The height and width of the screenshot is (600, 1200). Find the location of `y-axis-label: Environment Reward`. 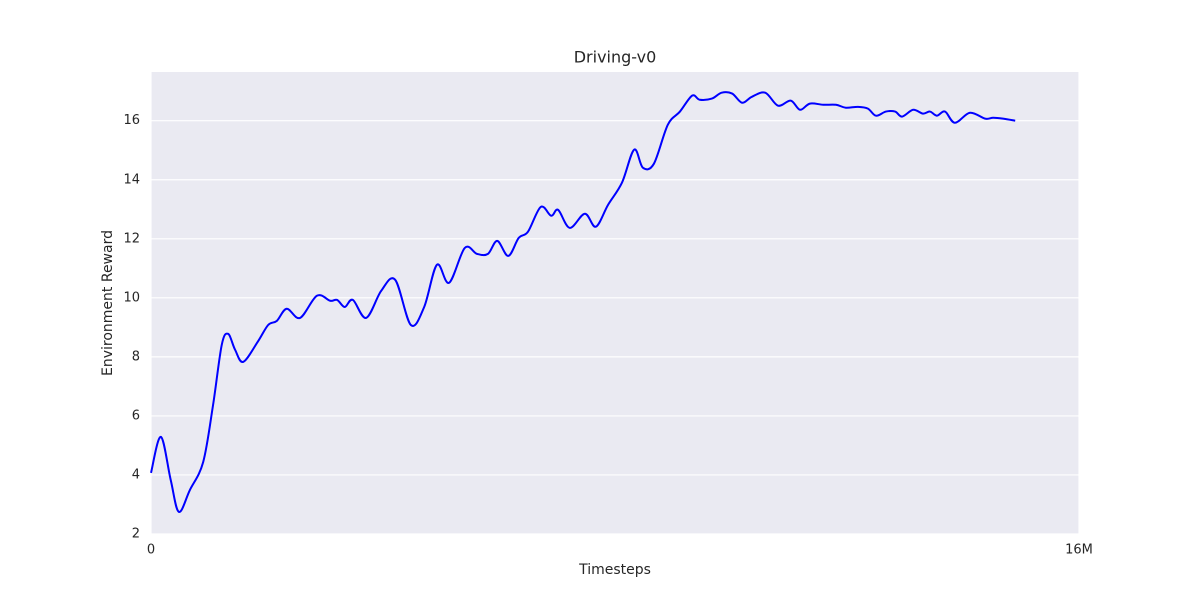

y-axis-label: Environment Reward is located at coordinates (108, 303).